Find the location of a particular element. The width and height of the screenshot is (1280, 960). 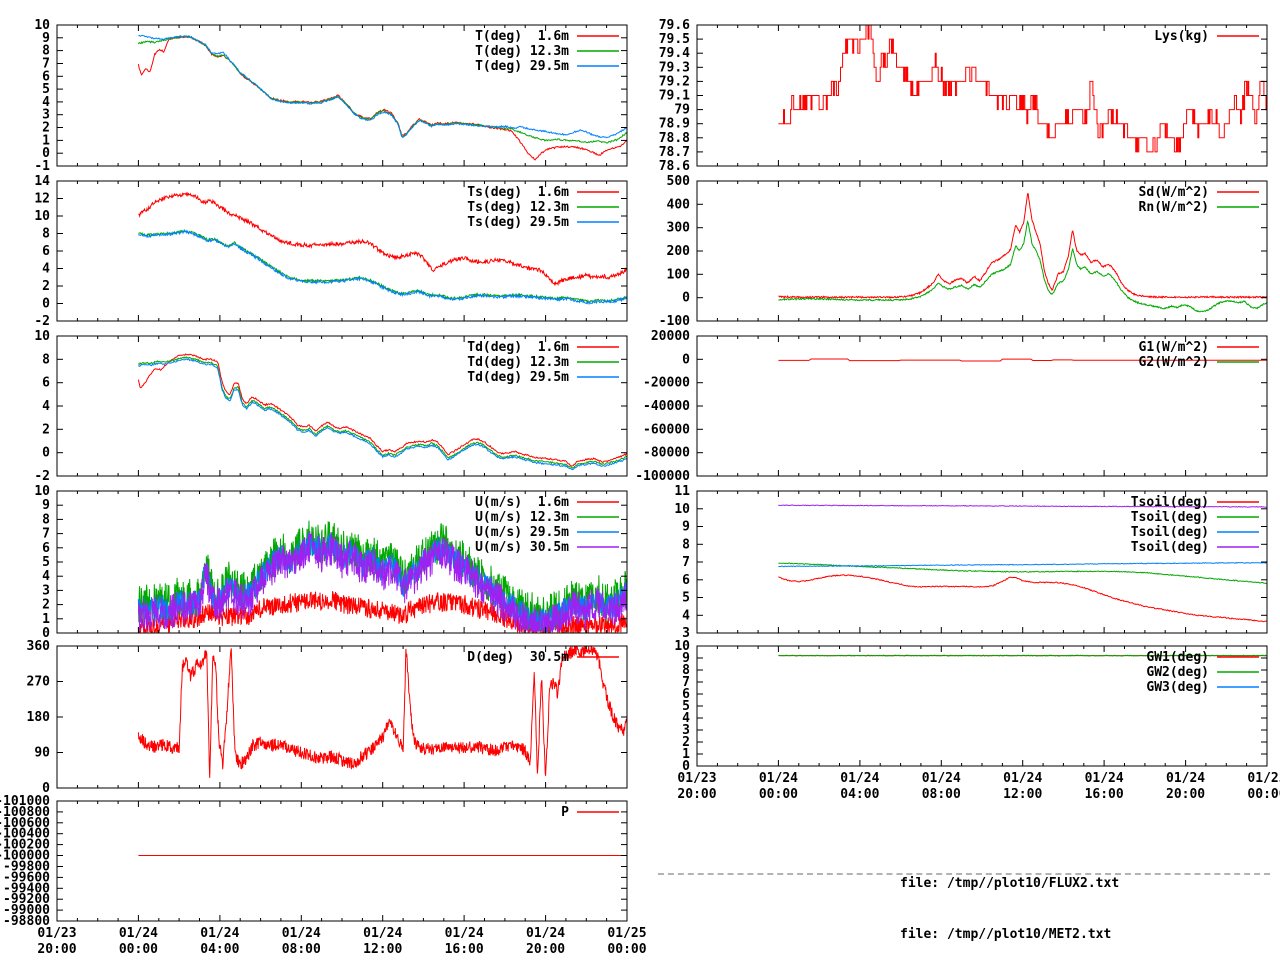

y-tick-label: 360 is located at coordinates (39, 646).